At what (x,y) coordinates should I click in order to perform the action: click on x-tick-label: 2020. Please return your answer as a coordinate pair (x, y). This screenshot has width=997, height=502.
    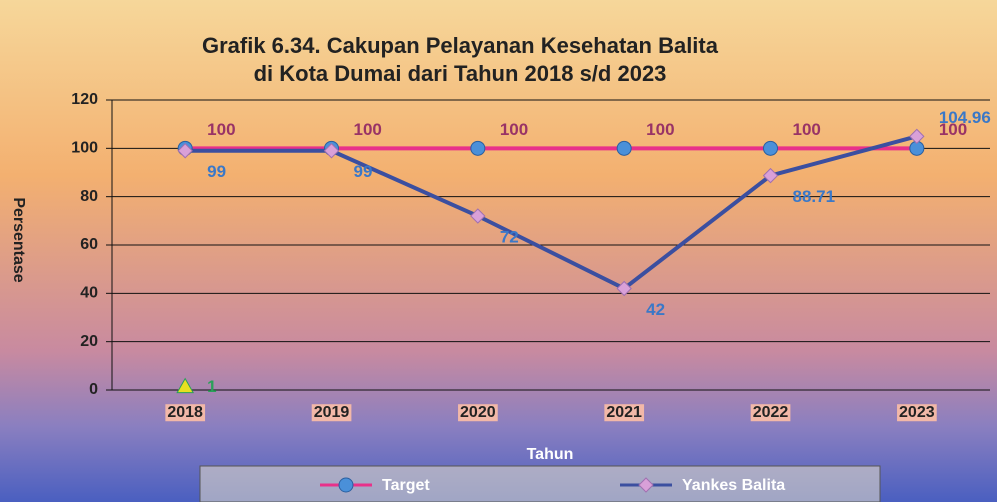
    Looking at the image, I should click on (478, 412).